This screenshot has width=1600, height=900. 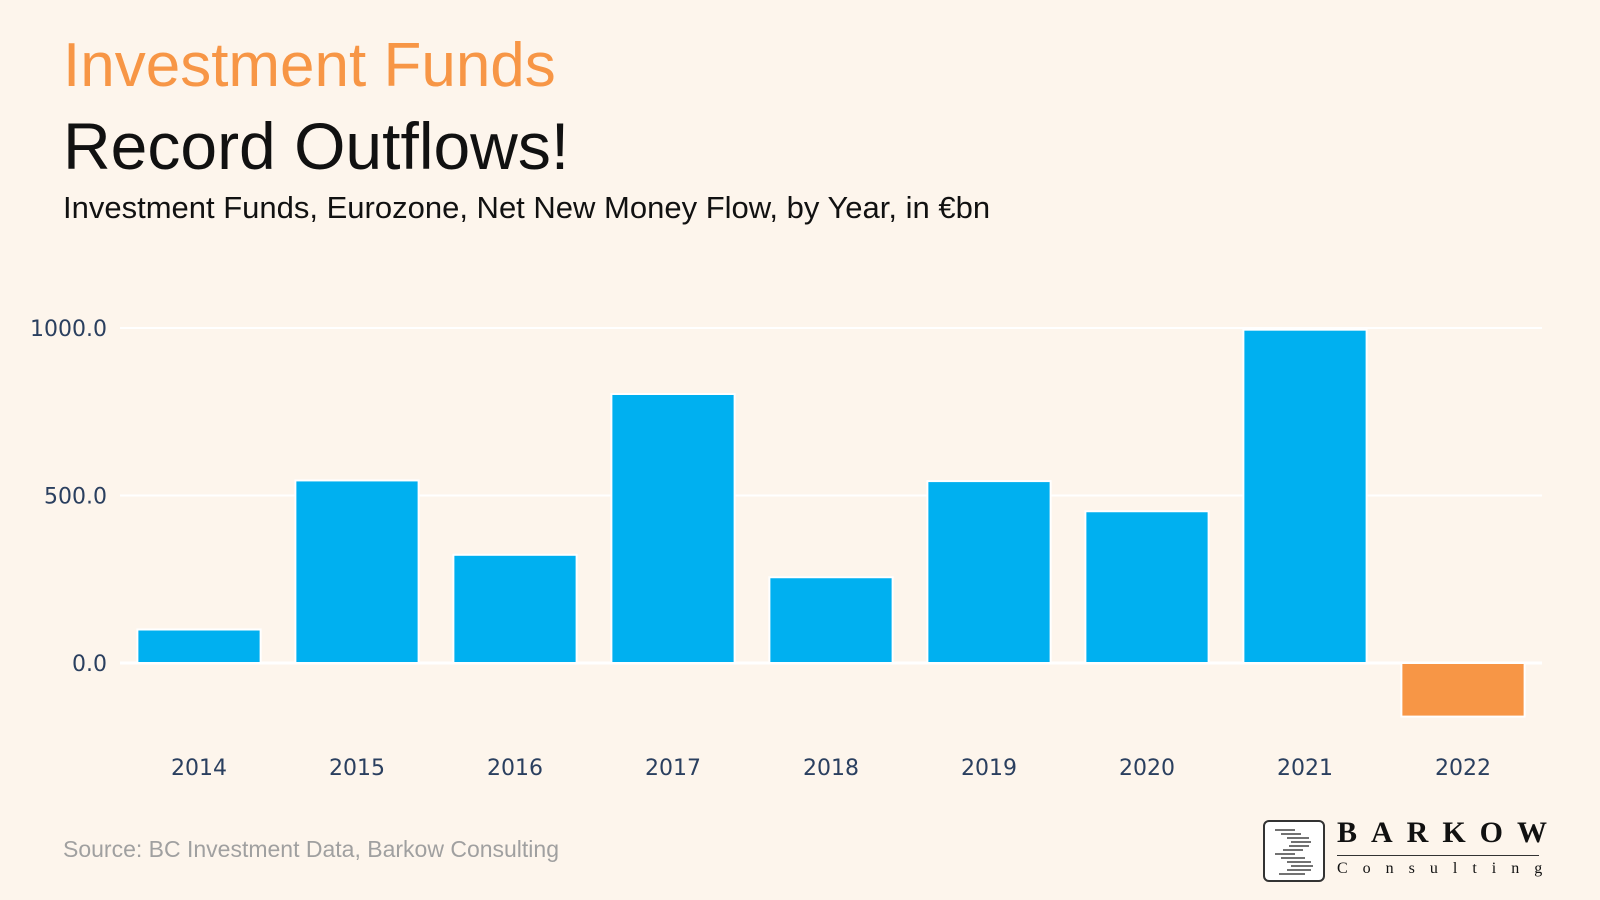 What do you see at coordinates (89, 664) in the screenshot?
I see `y-tick-label: 0.0` at bounding box center [89, 664].